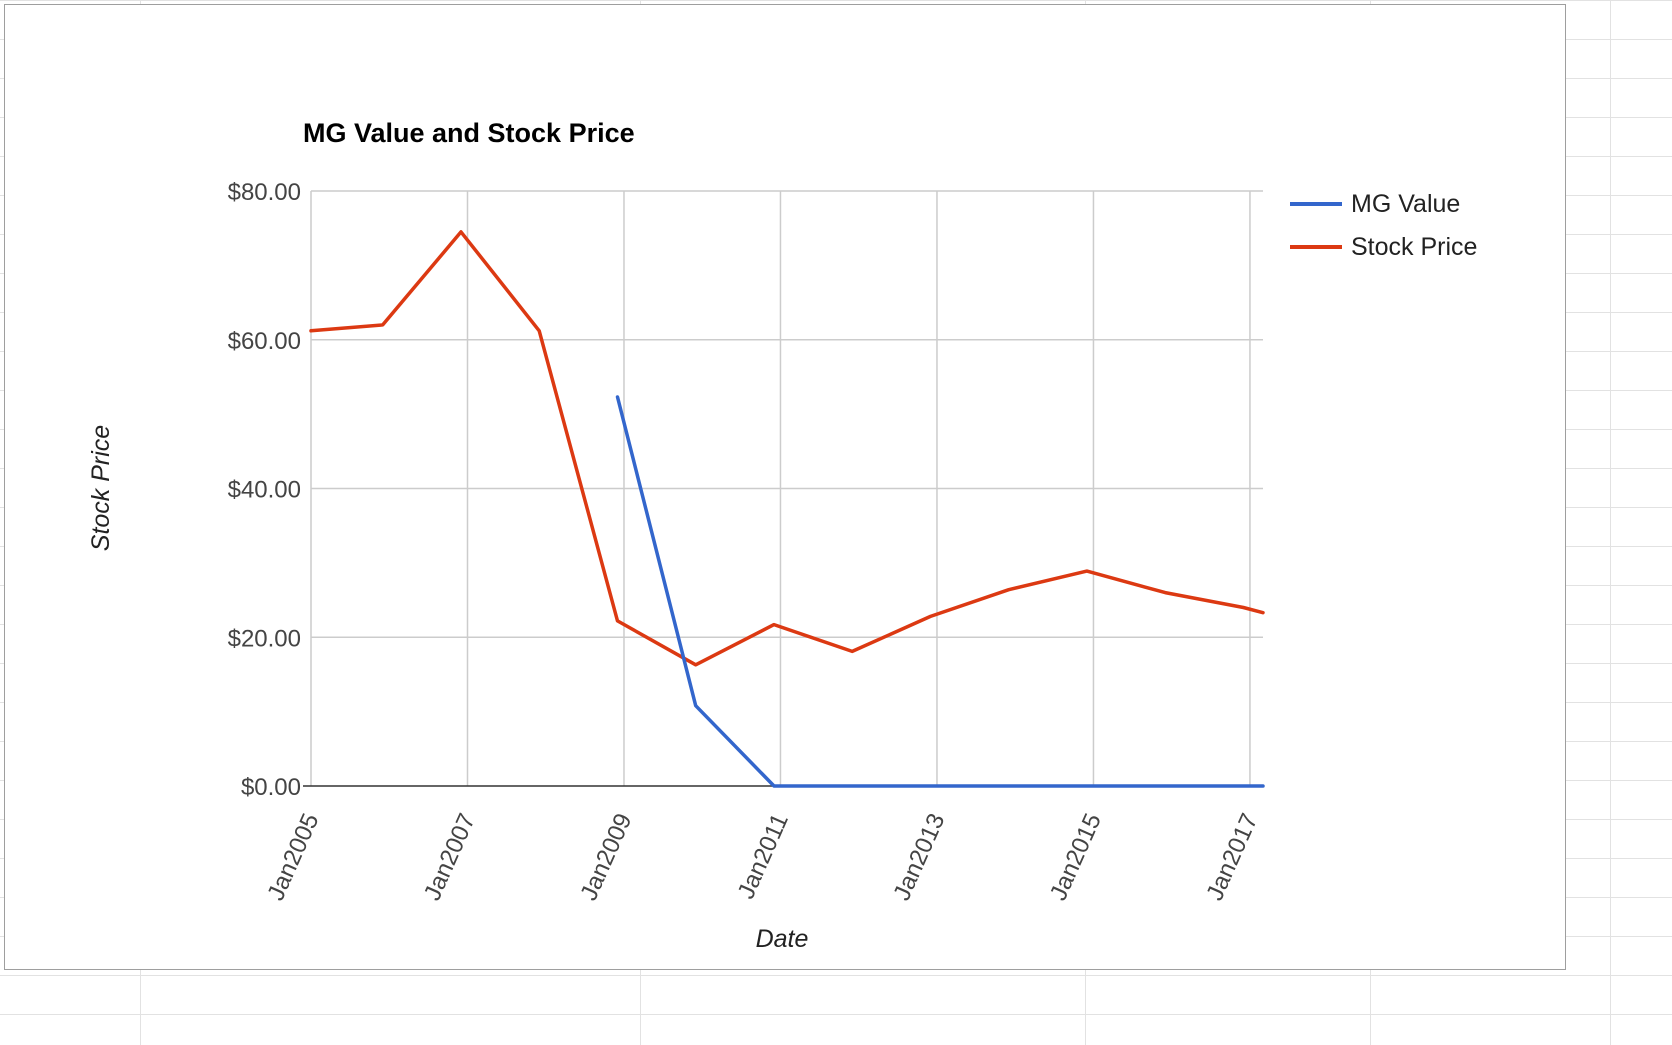 The height and width of the screenshot is (1045, 1672). I want to click on legend-item-stock-price: Stock Price, so click(1383, 247).